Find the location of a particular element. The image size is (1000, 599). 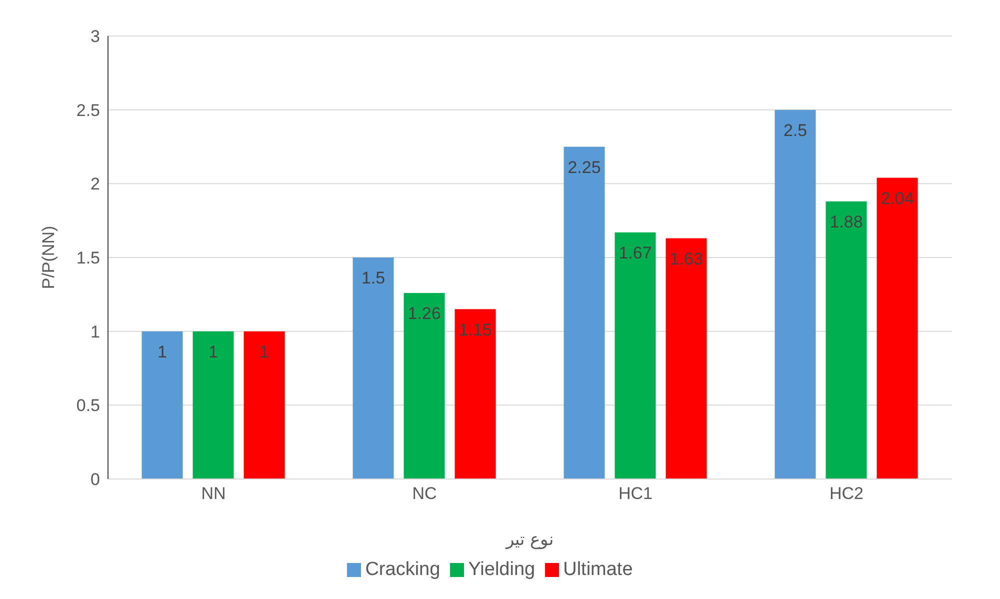

data-label: 2.5 is located at coordinates (795, 130).